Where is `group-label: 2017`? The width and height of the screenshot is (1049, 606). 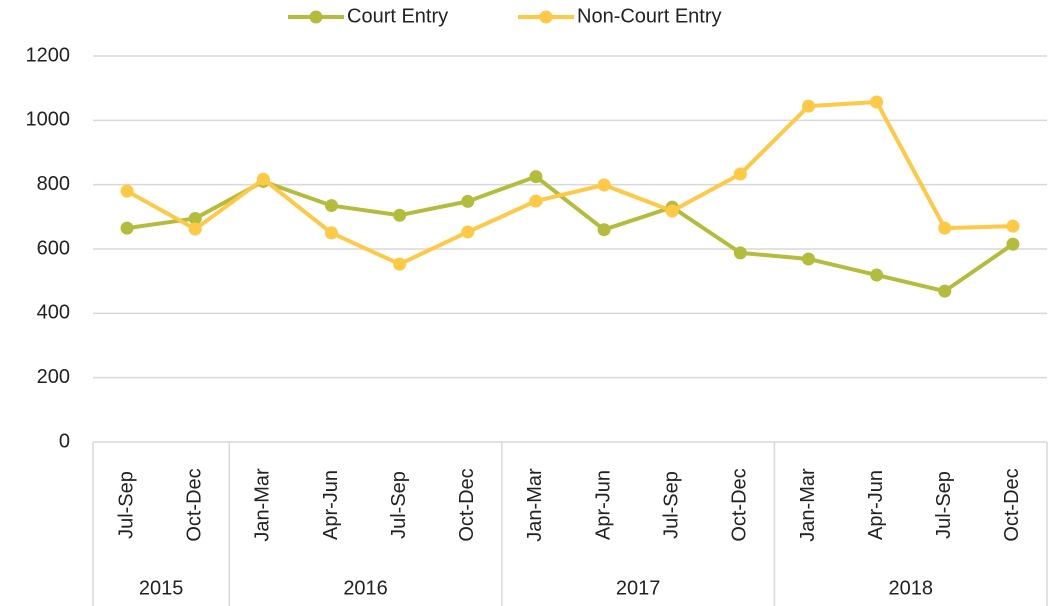 group-label: 2017 is located at coordinates (638, 588).